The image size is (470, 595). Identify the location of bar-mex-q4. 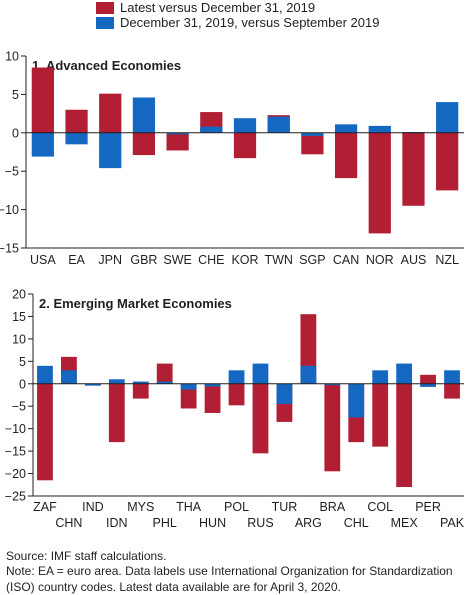
(404, 373).